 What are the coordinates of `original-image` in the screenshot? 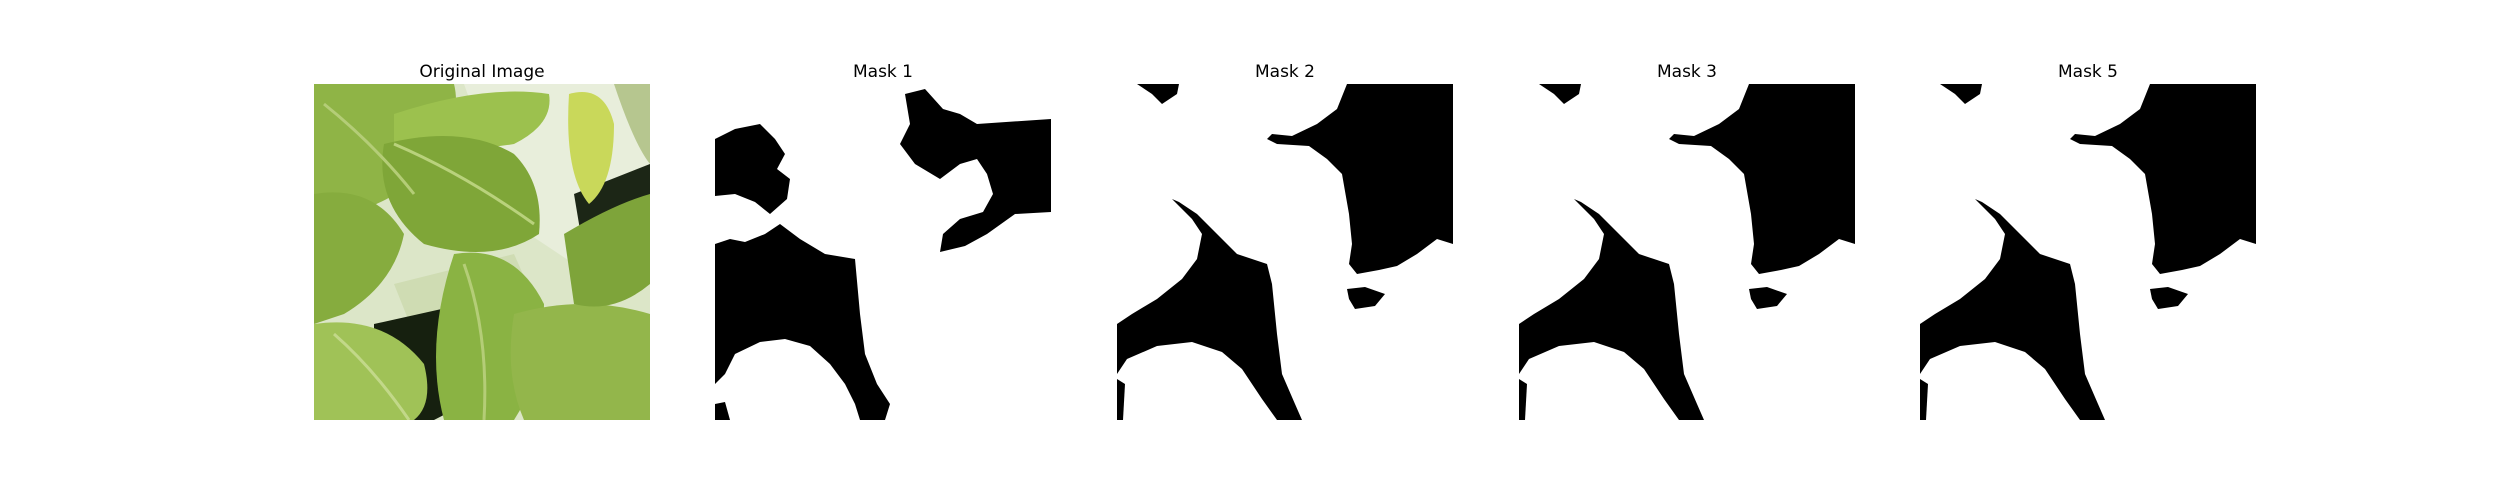 It's located at (482, 252).